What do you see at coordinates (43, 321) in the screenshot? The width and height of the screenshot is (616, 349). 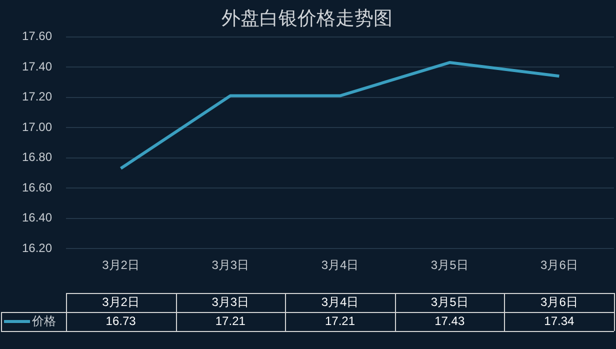 I see `legend-label: 价格` at bounding box center [43, 321].